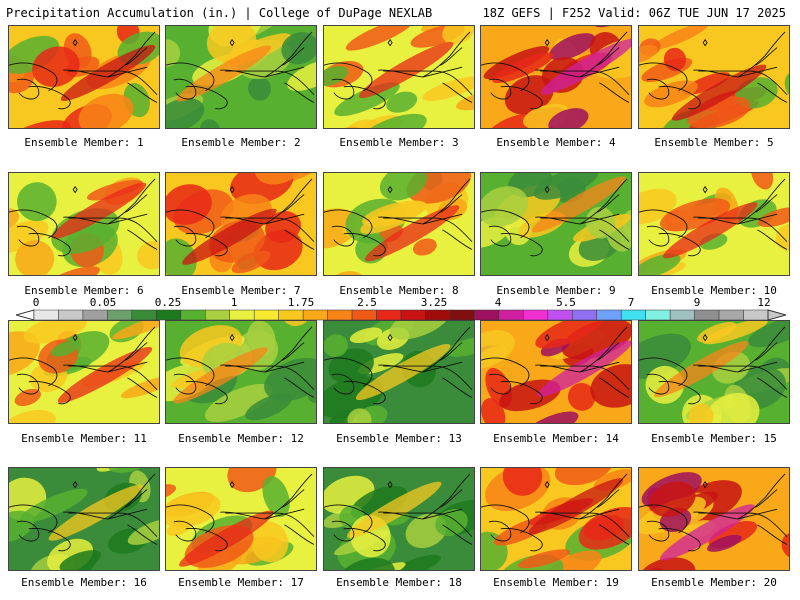 The image size is (800, 600). I want to click on colorbar, so click(401, 315).